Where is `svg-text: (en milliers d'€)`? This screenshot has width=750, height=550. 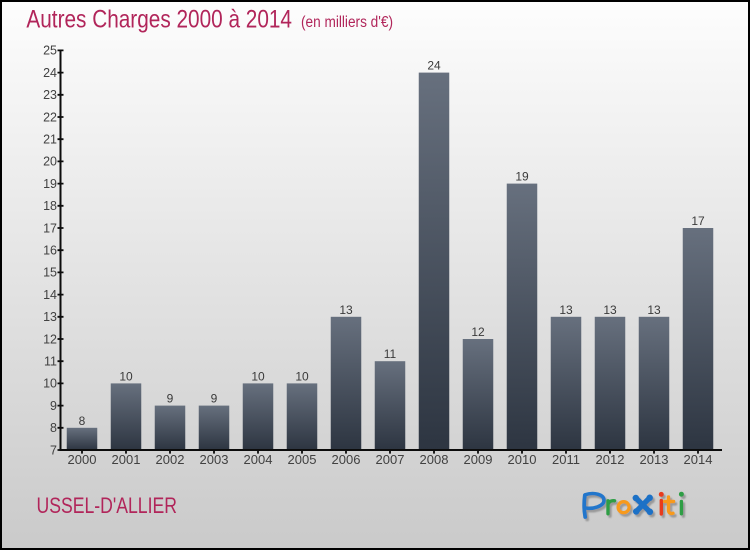 svg-text: (en milliers d'€) is located at coordinates (347, 22).